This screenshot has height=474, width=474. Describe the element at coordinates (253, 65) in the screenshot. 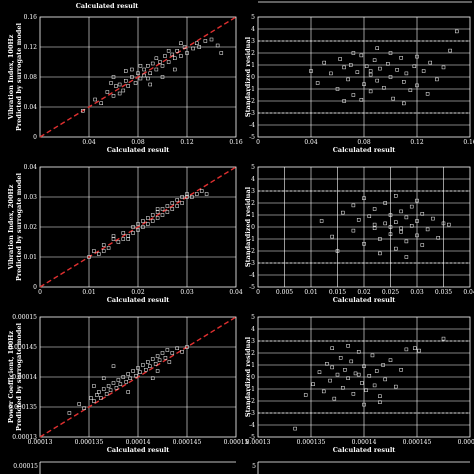

I see `chart-b-y-tick-label: 1` at that location.